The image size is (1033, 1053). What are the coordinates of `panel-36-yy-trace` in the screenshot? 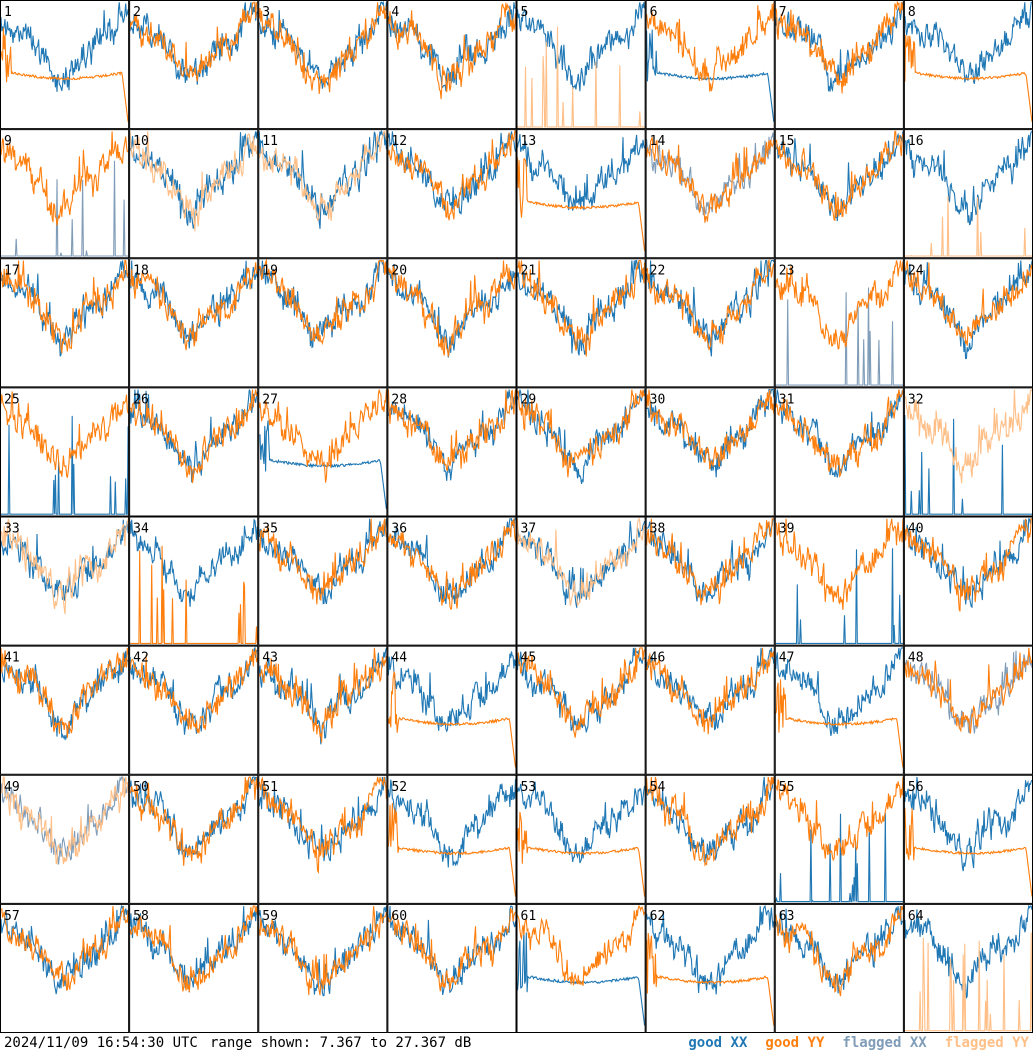 It's located at (452, 564).